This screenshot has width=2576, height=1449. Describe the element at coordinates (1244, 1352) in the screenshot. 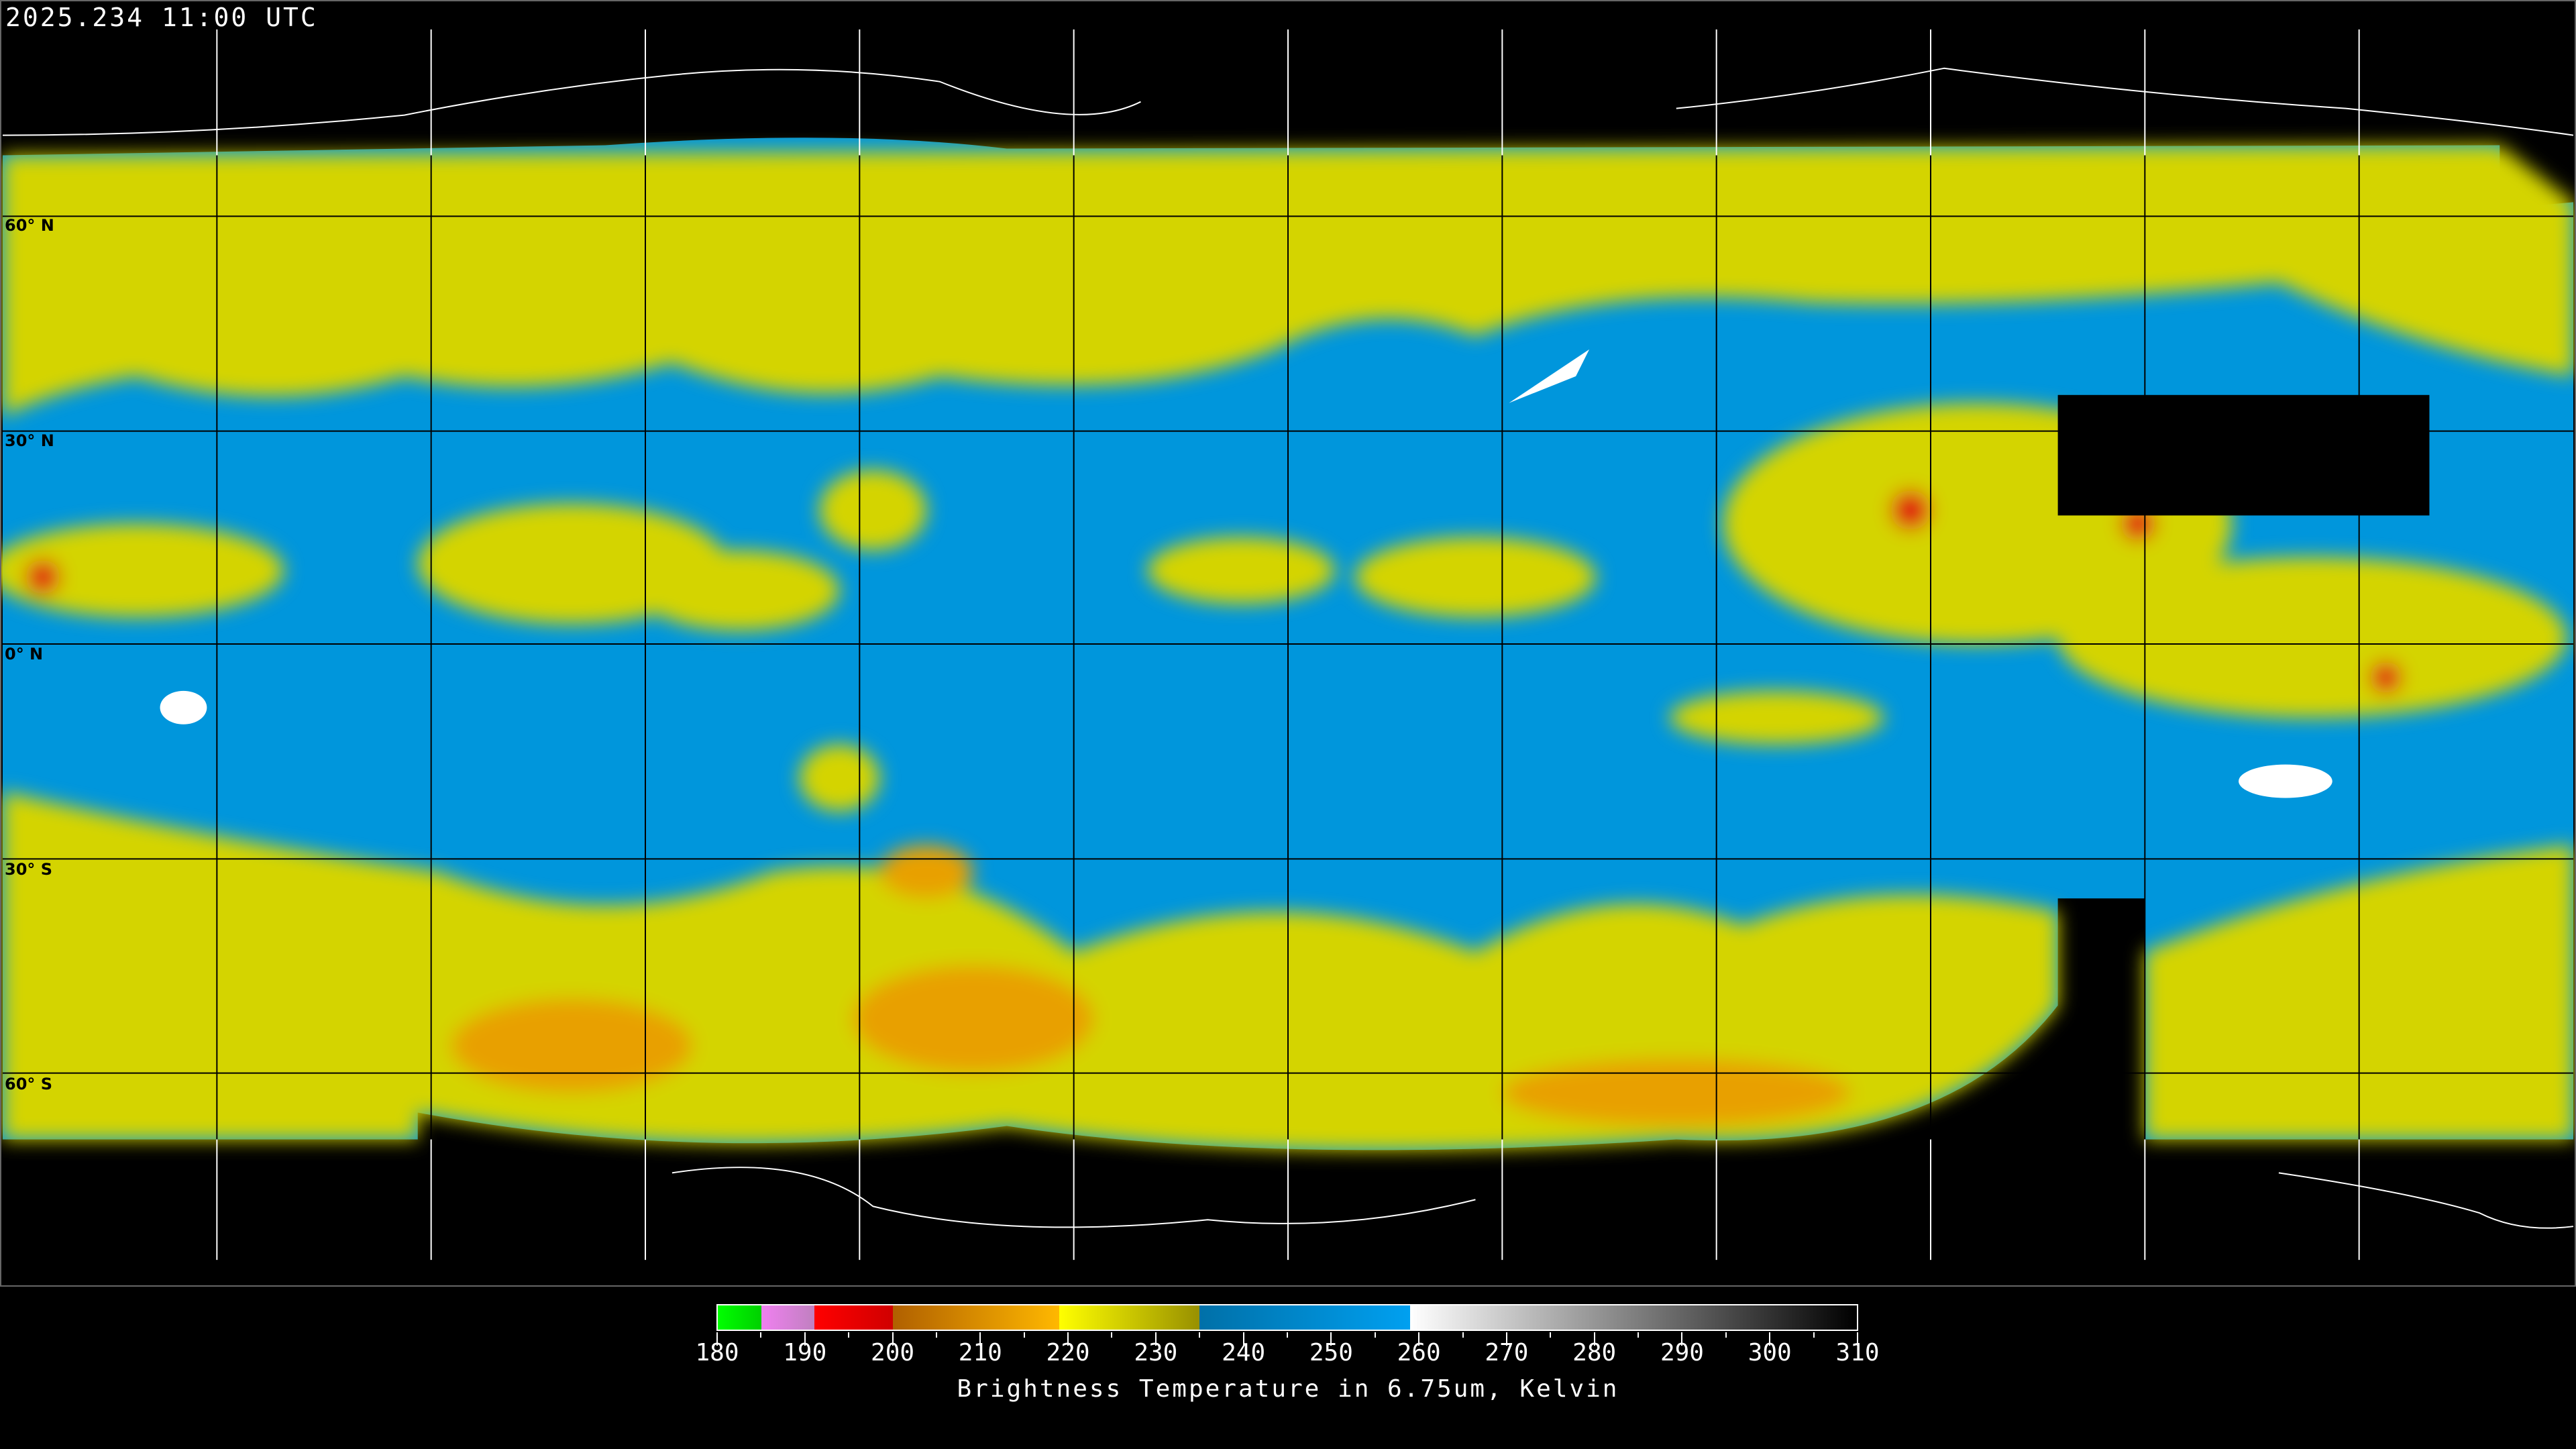

I see `colorbar-tick-label: 240` at that location.